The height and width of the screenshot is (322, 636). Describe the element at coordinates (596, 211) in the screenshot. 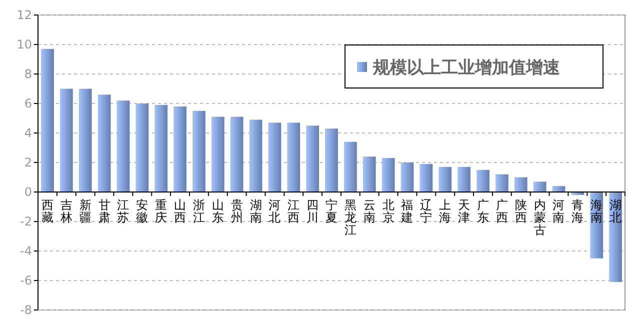

I see `x-tick-label: 海南` at that location.